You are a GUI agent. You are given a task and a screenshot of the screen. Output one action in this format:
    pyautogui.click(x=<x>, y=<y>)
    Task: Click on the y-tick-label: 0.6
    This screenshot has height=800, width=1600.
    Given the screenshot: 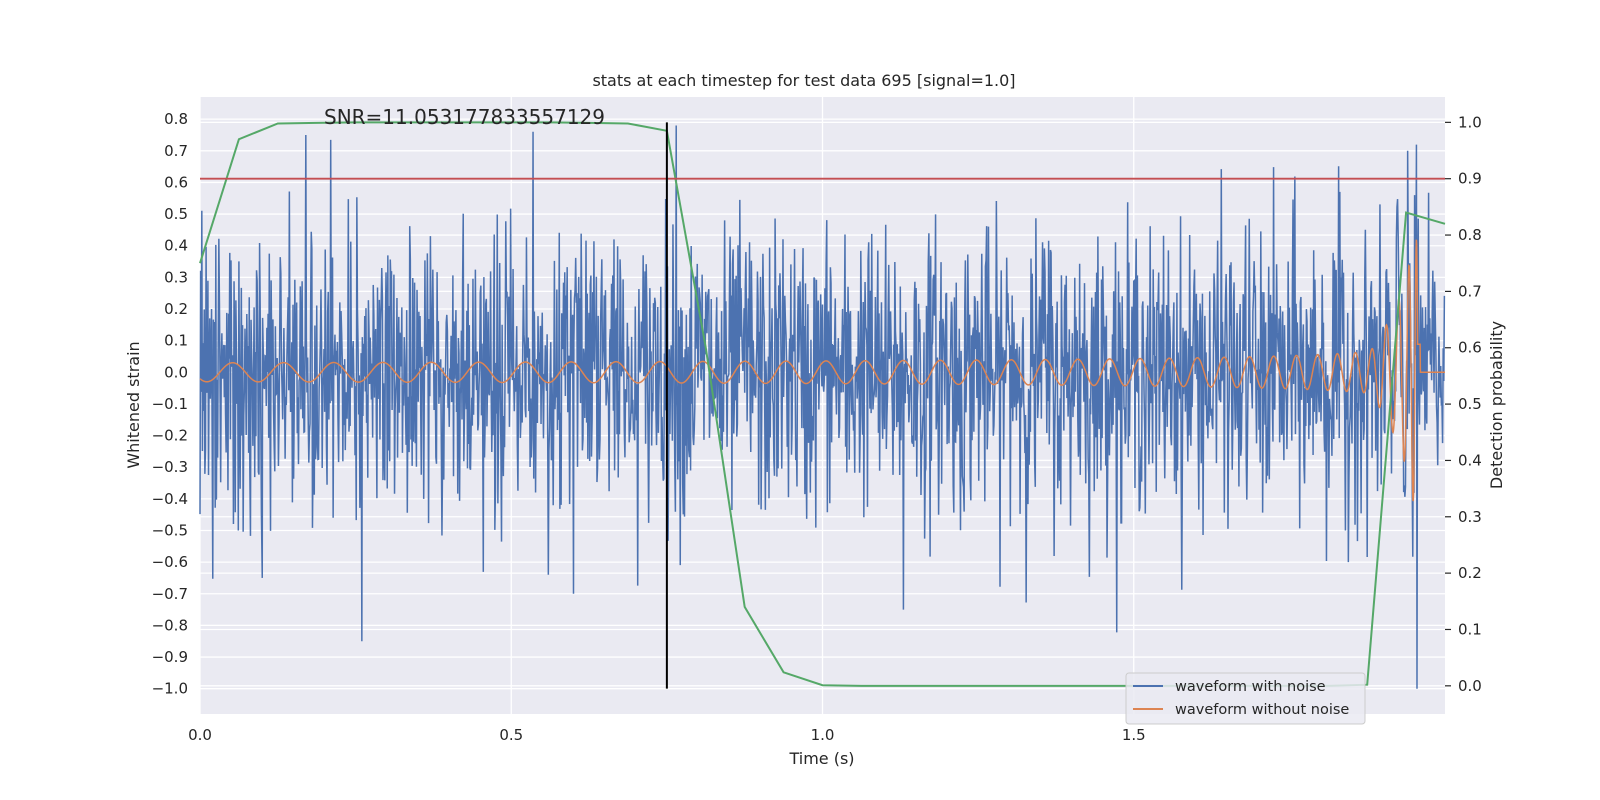 What is the action you would take?
    pyautogui.click(x=176, y=182)
    